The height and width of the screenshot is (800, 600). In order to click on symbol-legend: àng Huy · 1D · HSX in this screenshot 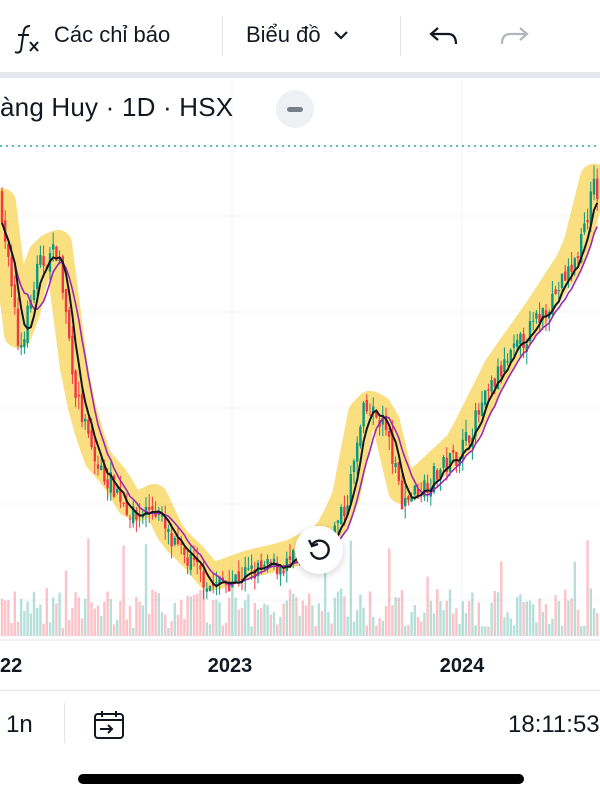, I will do `click(117, 107)`.